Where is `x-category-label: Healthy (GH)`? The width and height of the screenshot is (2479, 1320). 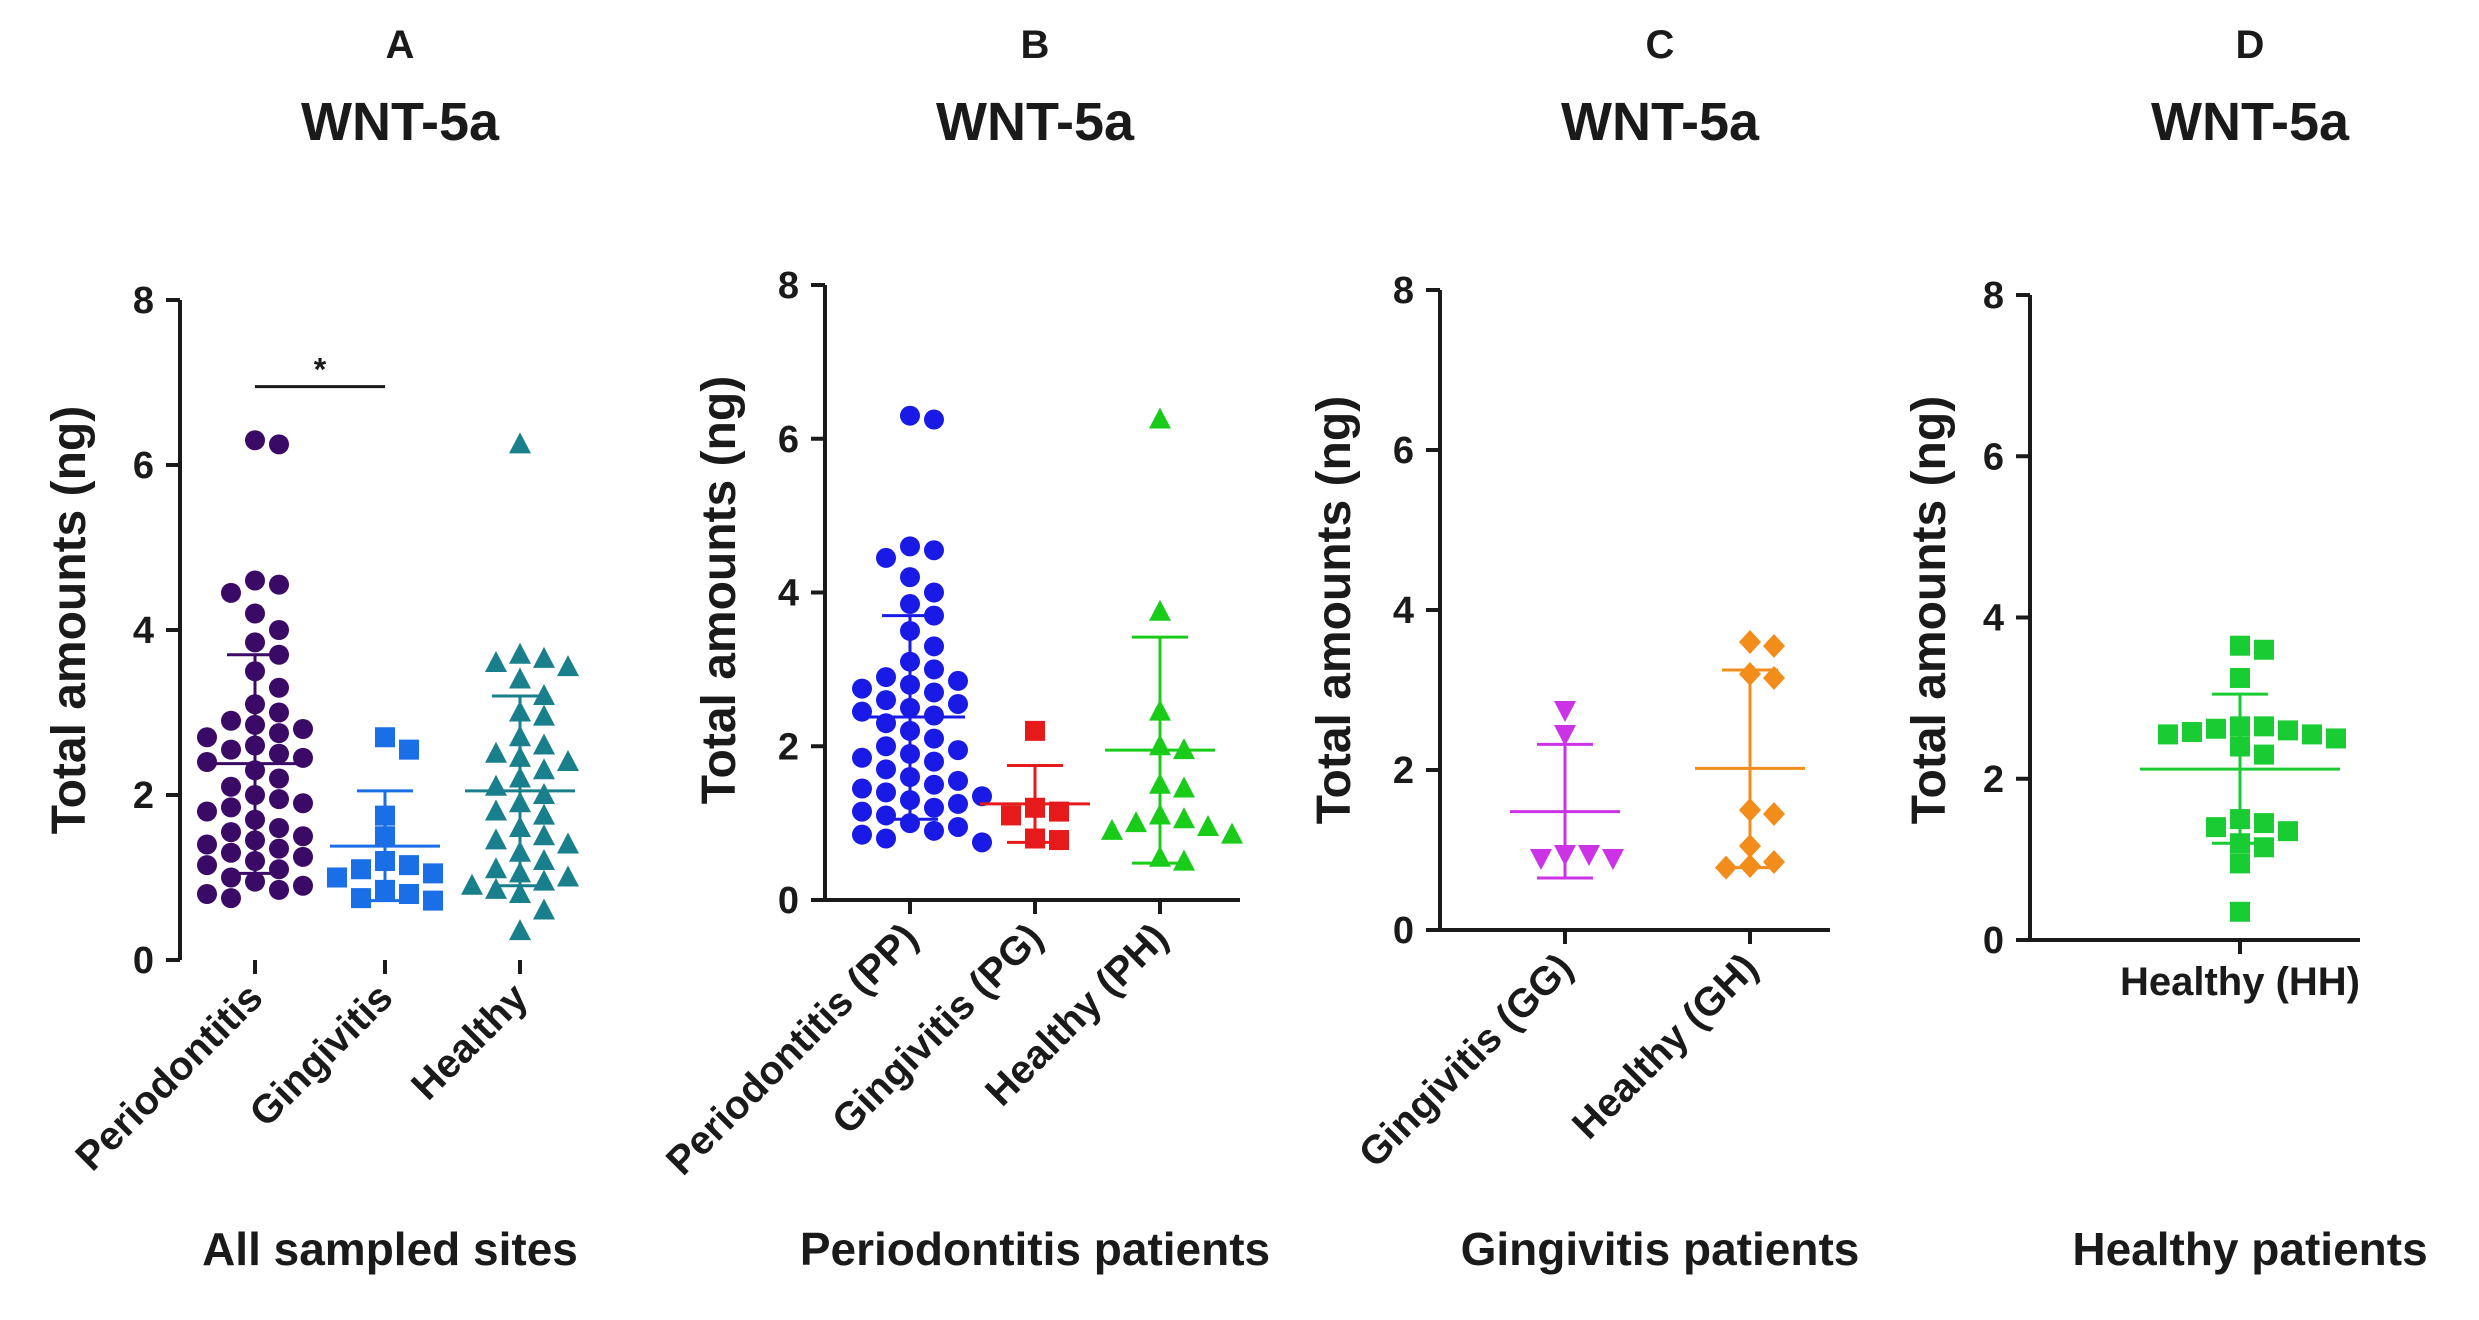 x-category-label: Healthy (GH) is located at coordinates (1665, 1046).